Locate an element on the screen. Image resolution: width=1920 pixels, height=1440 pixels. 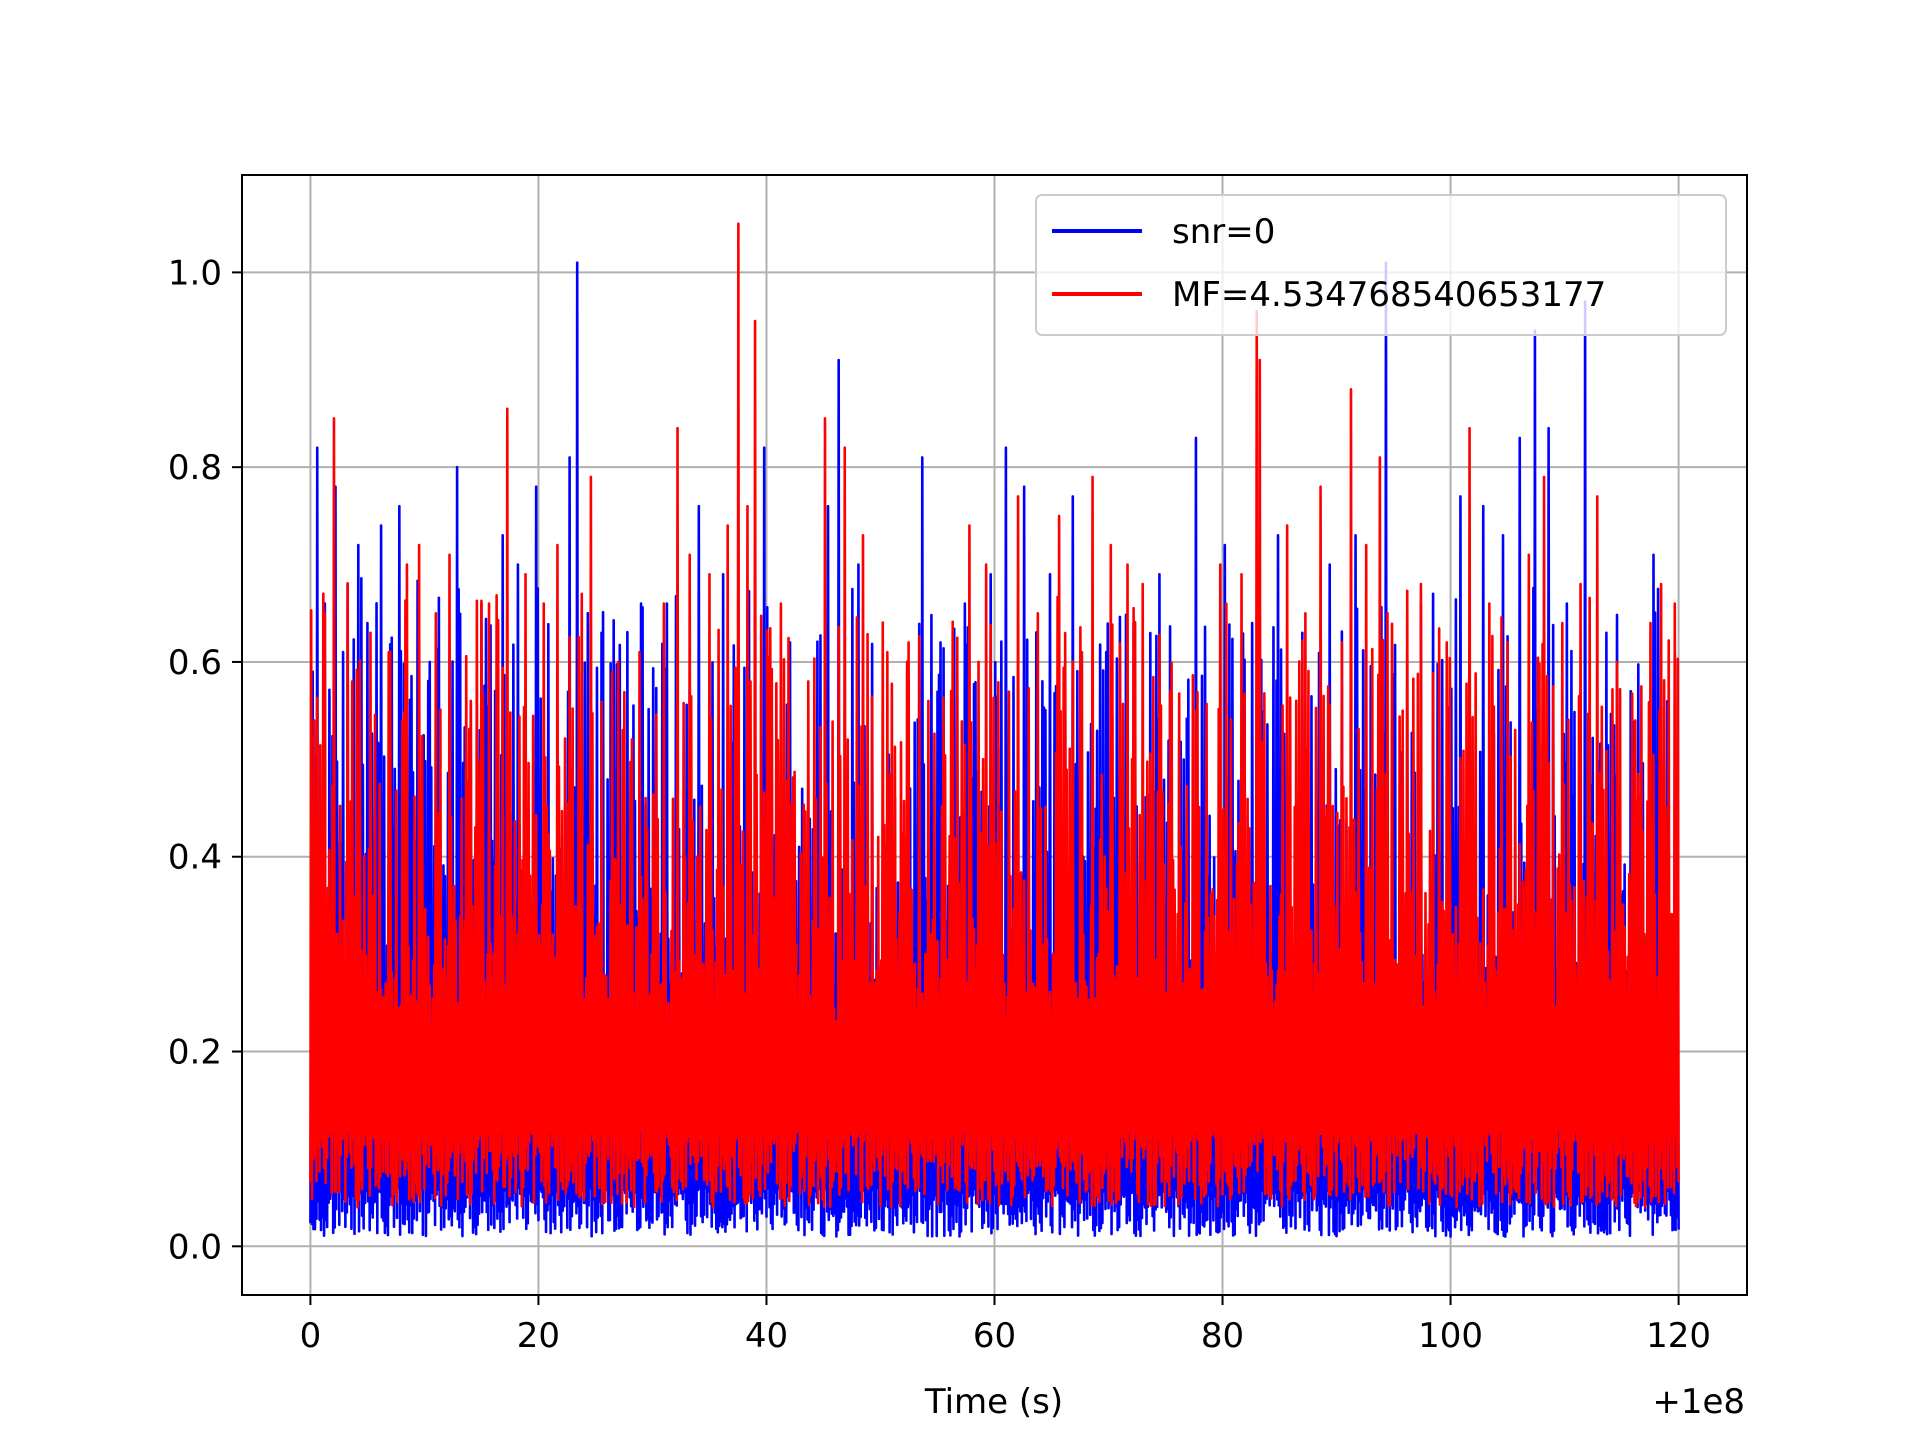
legend-box is located at coordinates (1381, 265).